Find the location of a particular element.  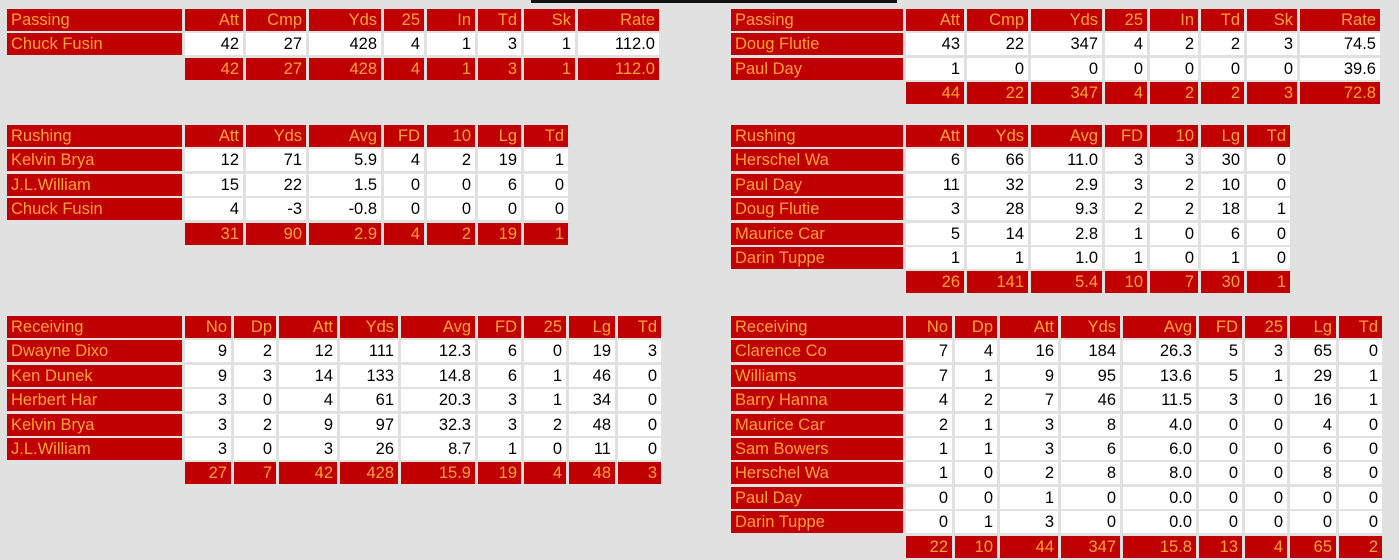

player-row: Doug Flutie 3 28 9.3 2 2 18 1 is located at coordinates (1012, 209).